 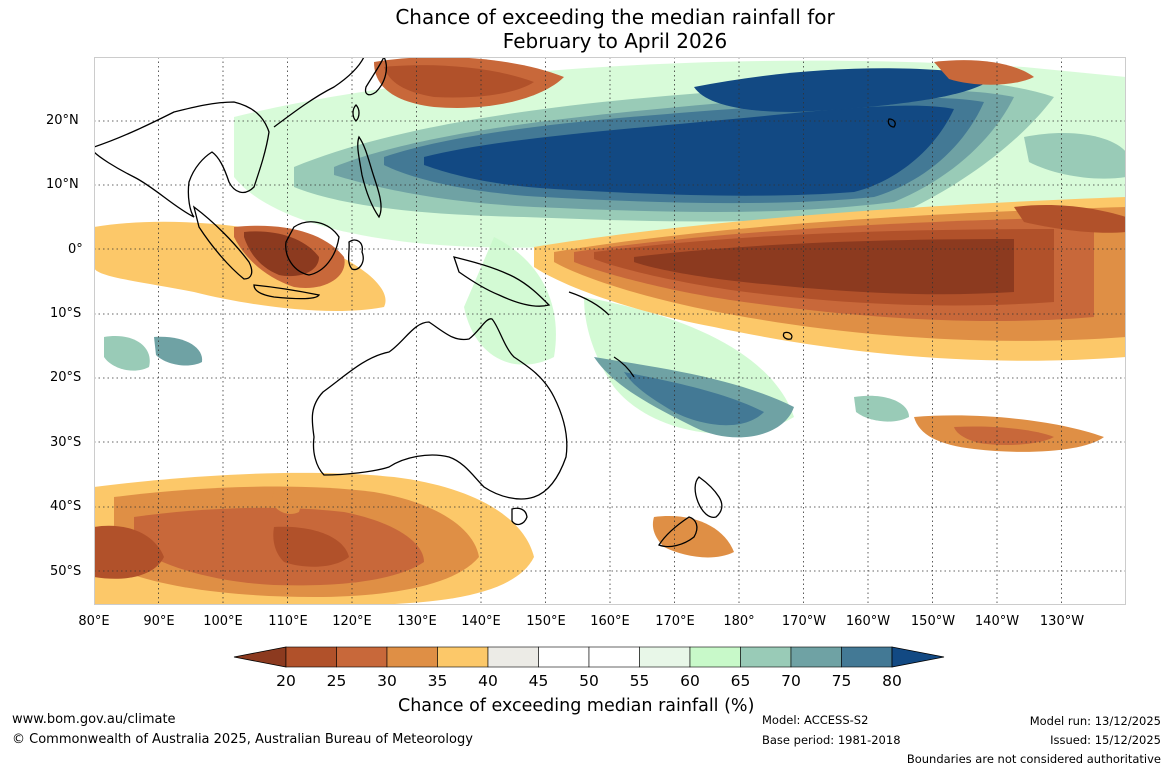 What do you see at coordinates (260, 657) in the screenshot?
I see `colorbar-arrow-low` at bounding box center [260, 657].